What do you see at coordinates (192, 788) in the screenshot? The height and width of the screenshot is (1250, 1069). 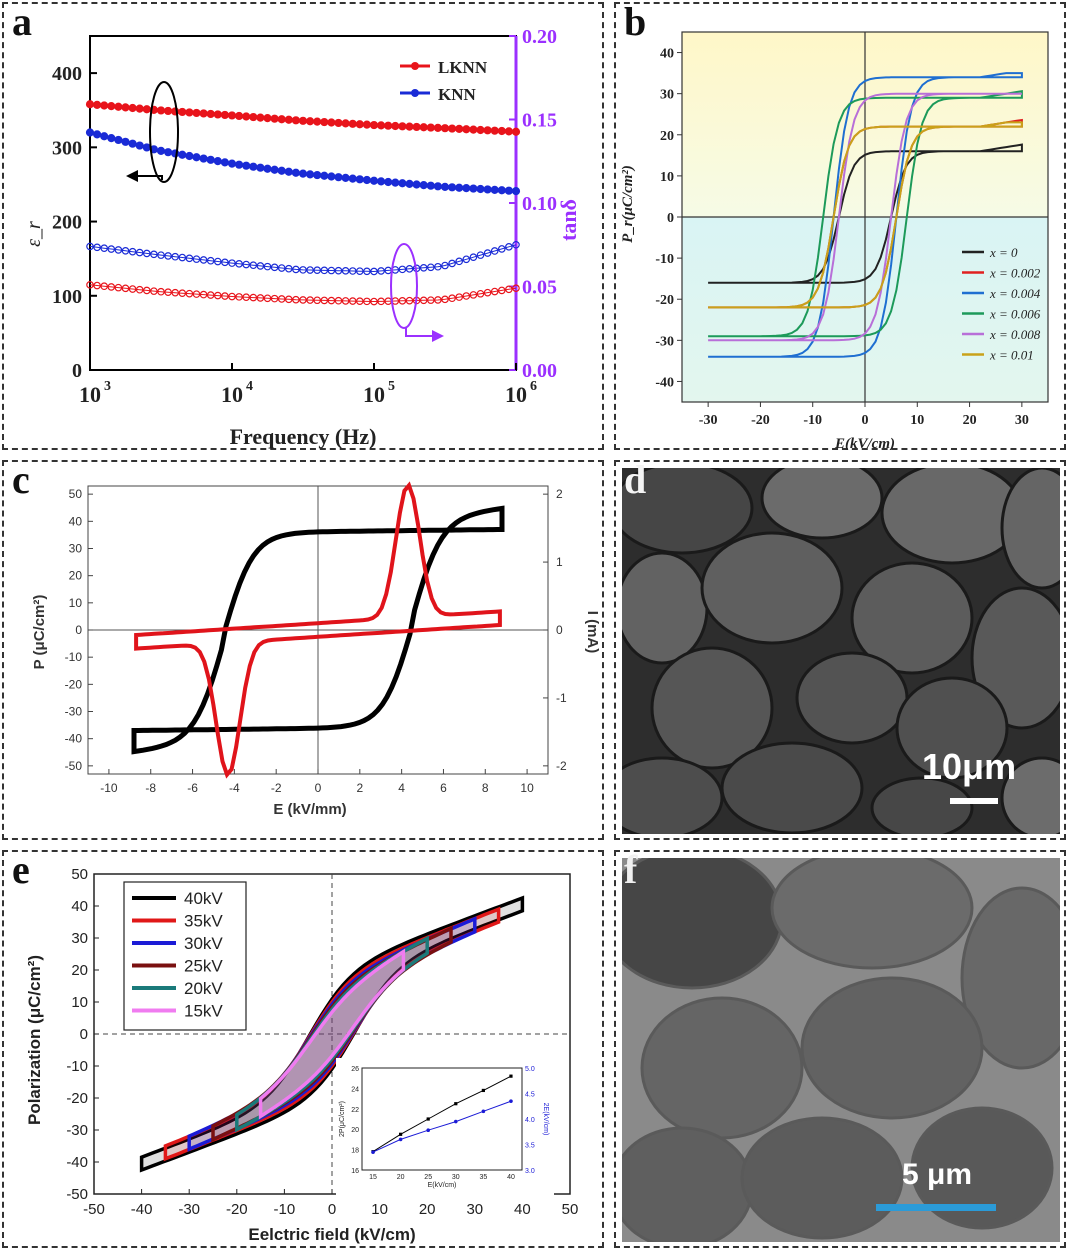 I see `x-tick-label: -6` at bounding box center [192, 788].